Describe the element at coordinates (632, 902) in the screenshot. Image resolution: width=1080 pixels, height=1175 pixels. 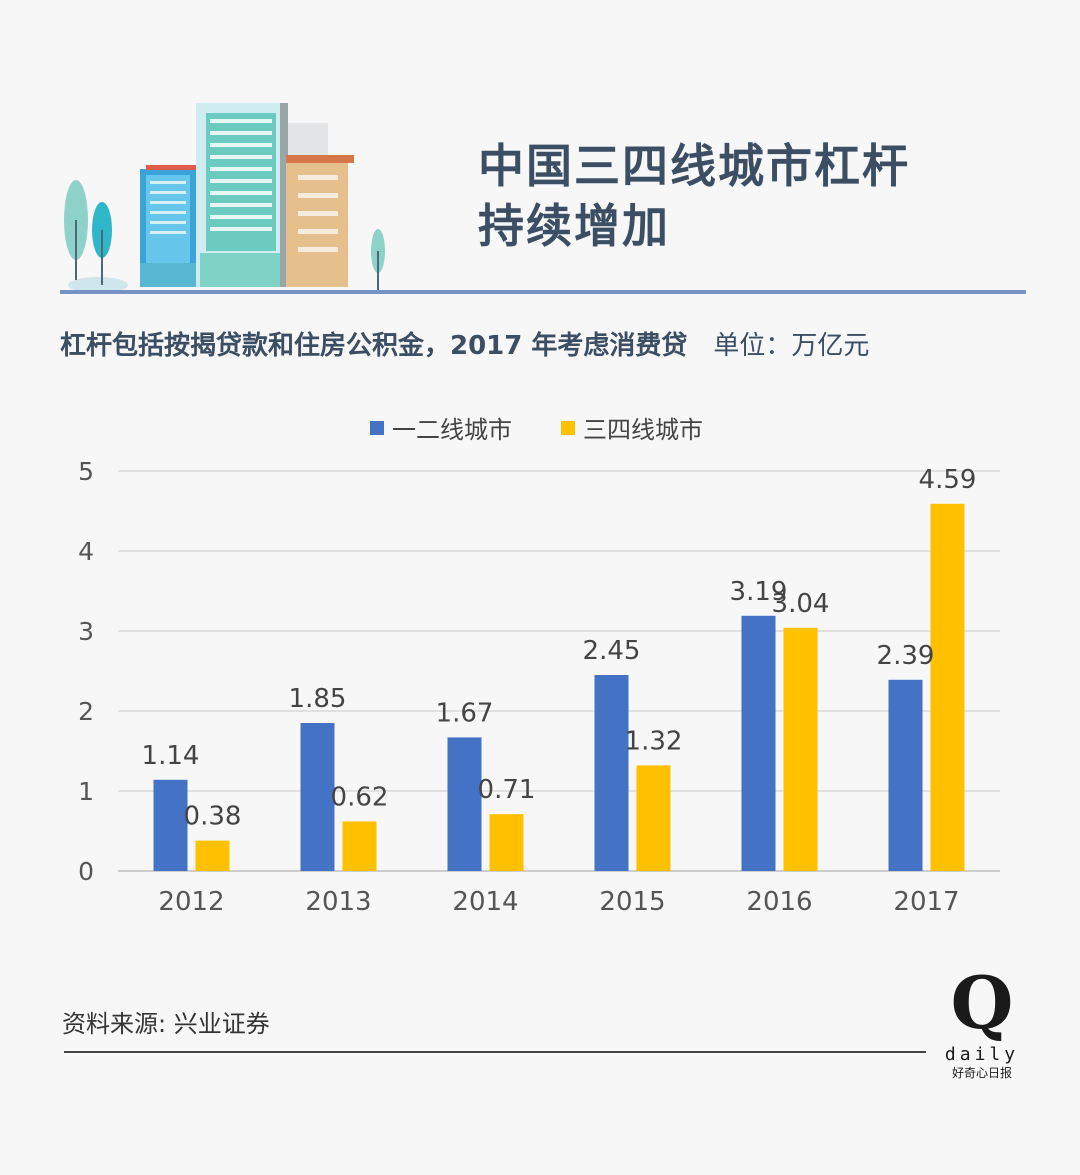
I see `x-tick-label: 2015` at that location.